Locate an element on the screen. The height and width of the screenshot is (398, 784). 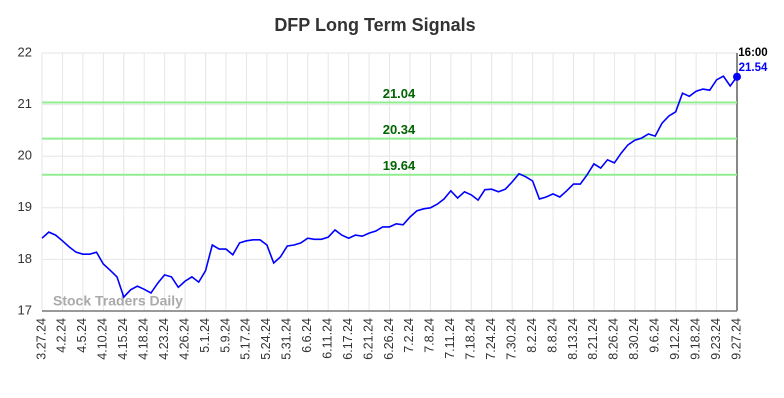
x-tick-label: 6.11.24 is located at coordinates (327, 338).